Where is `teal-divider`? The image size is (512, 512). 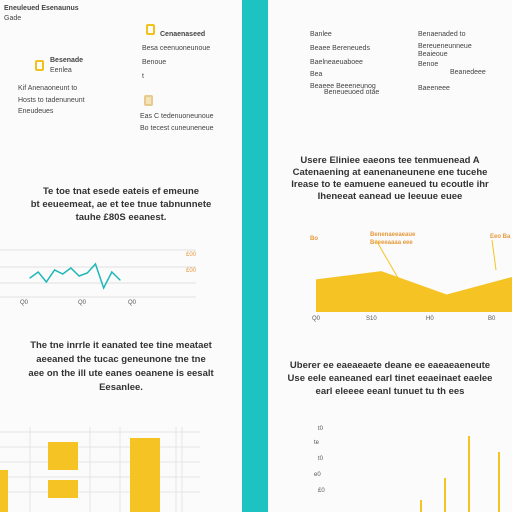
teal-divider is located at coordinates (255, 256).